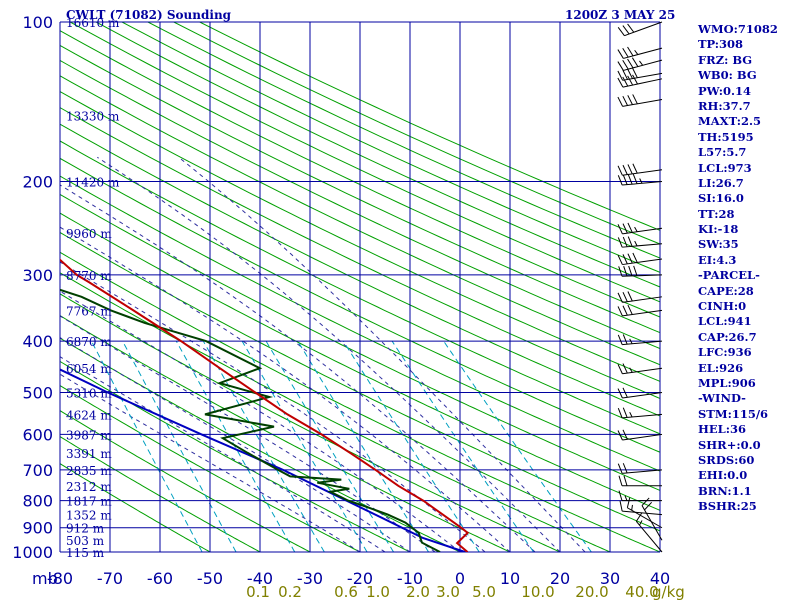  What do you see at coordinates (89, 342) in the screenshot?
I see `height-label: 6870 m` at bounding box center [89, 342].